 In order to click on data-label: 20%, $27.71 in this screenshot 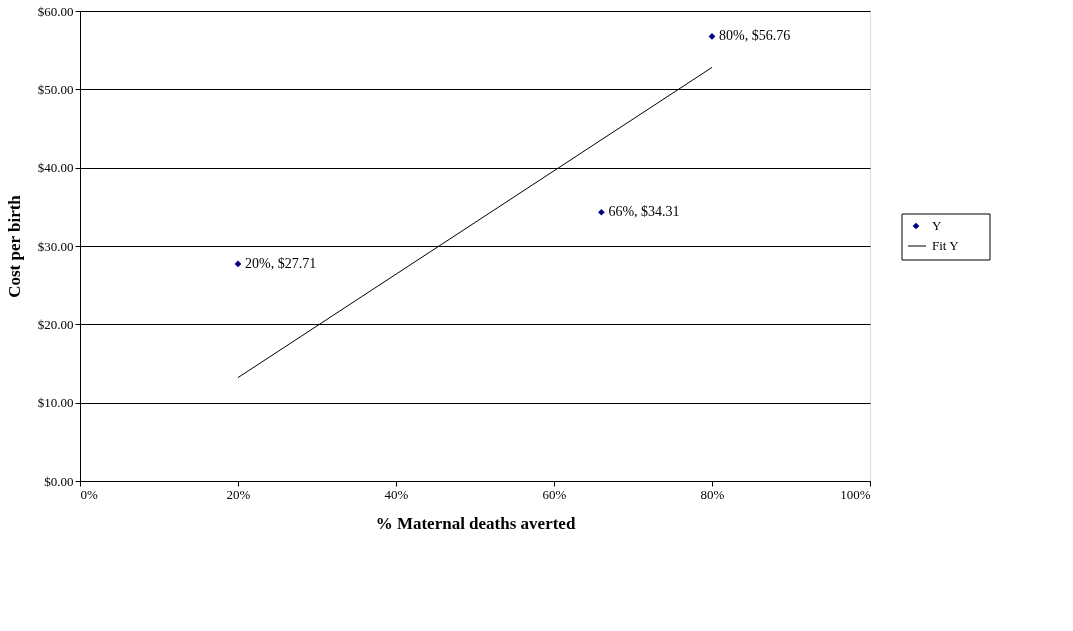, I will do `click(281, 263)`.